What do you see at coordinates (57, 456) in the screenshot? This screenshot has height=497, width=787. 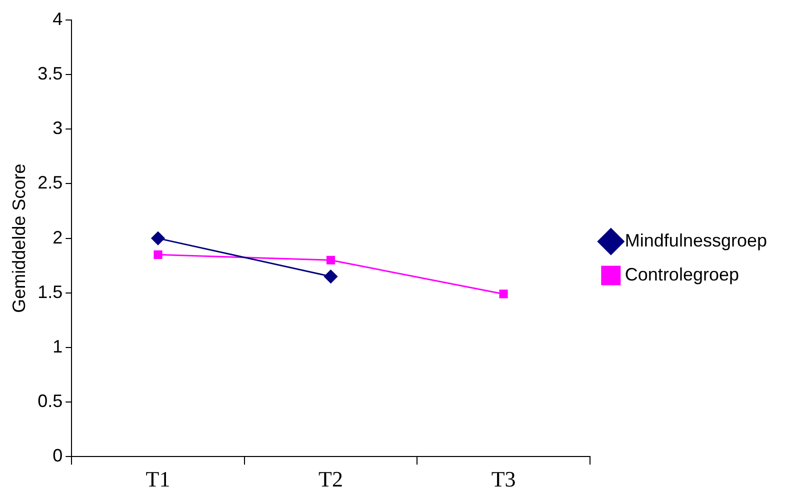 I see `y-tick-label: 0` at bounding box center [57, 456].